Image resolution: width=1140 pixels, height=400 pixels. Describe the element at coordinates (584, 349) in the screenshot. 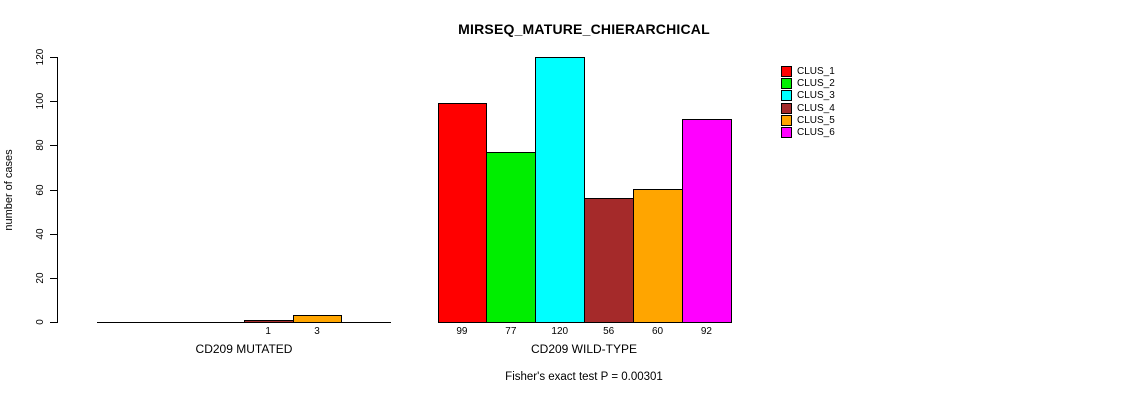

I see `x-group-label-wild-type: CD209 WILD-TYPE` at that location.